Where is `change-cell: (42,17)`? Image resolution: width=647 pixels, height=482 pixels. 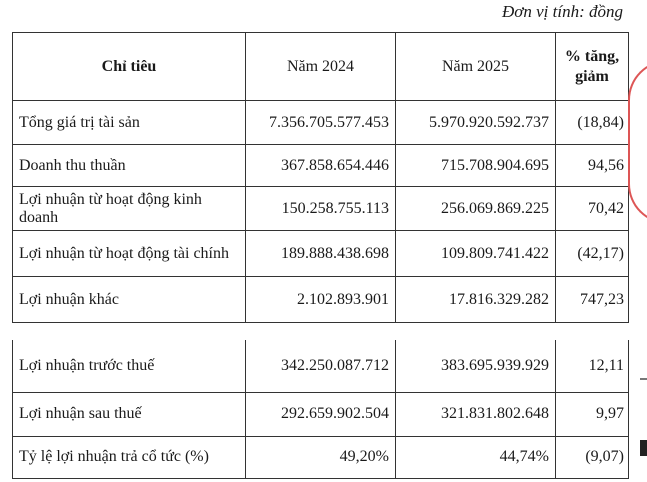 change-cell: (42,17) is located at coordinates (592, 253).